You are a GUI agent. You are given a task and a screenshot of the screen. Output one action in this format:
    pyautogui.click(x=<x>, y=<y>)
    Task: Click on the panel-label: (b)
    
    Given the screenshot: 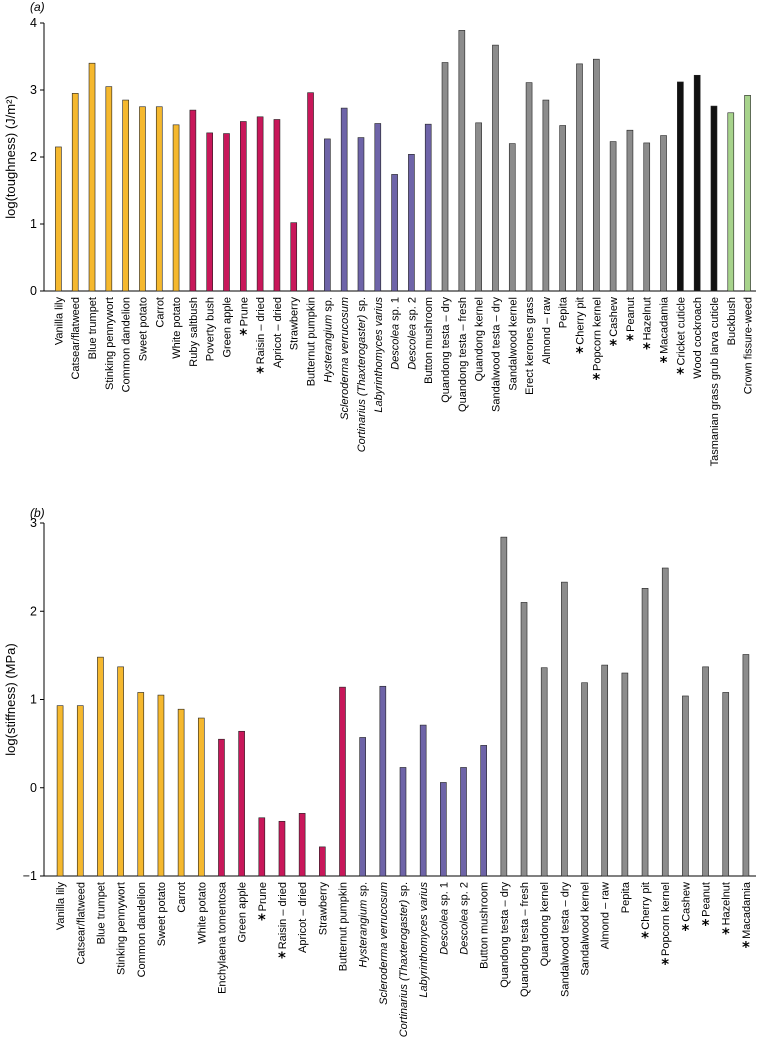 What is the action you would take?
    pyautogui.click(x=37, y=513)
    